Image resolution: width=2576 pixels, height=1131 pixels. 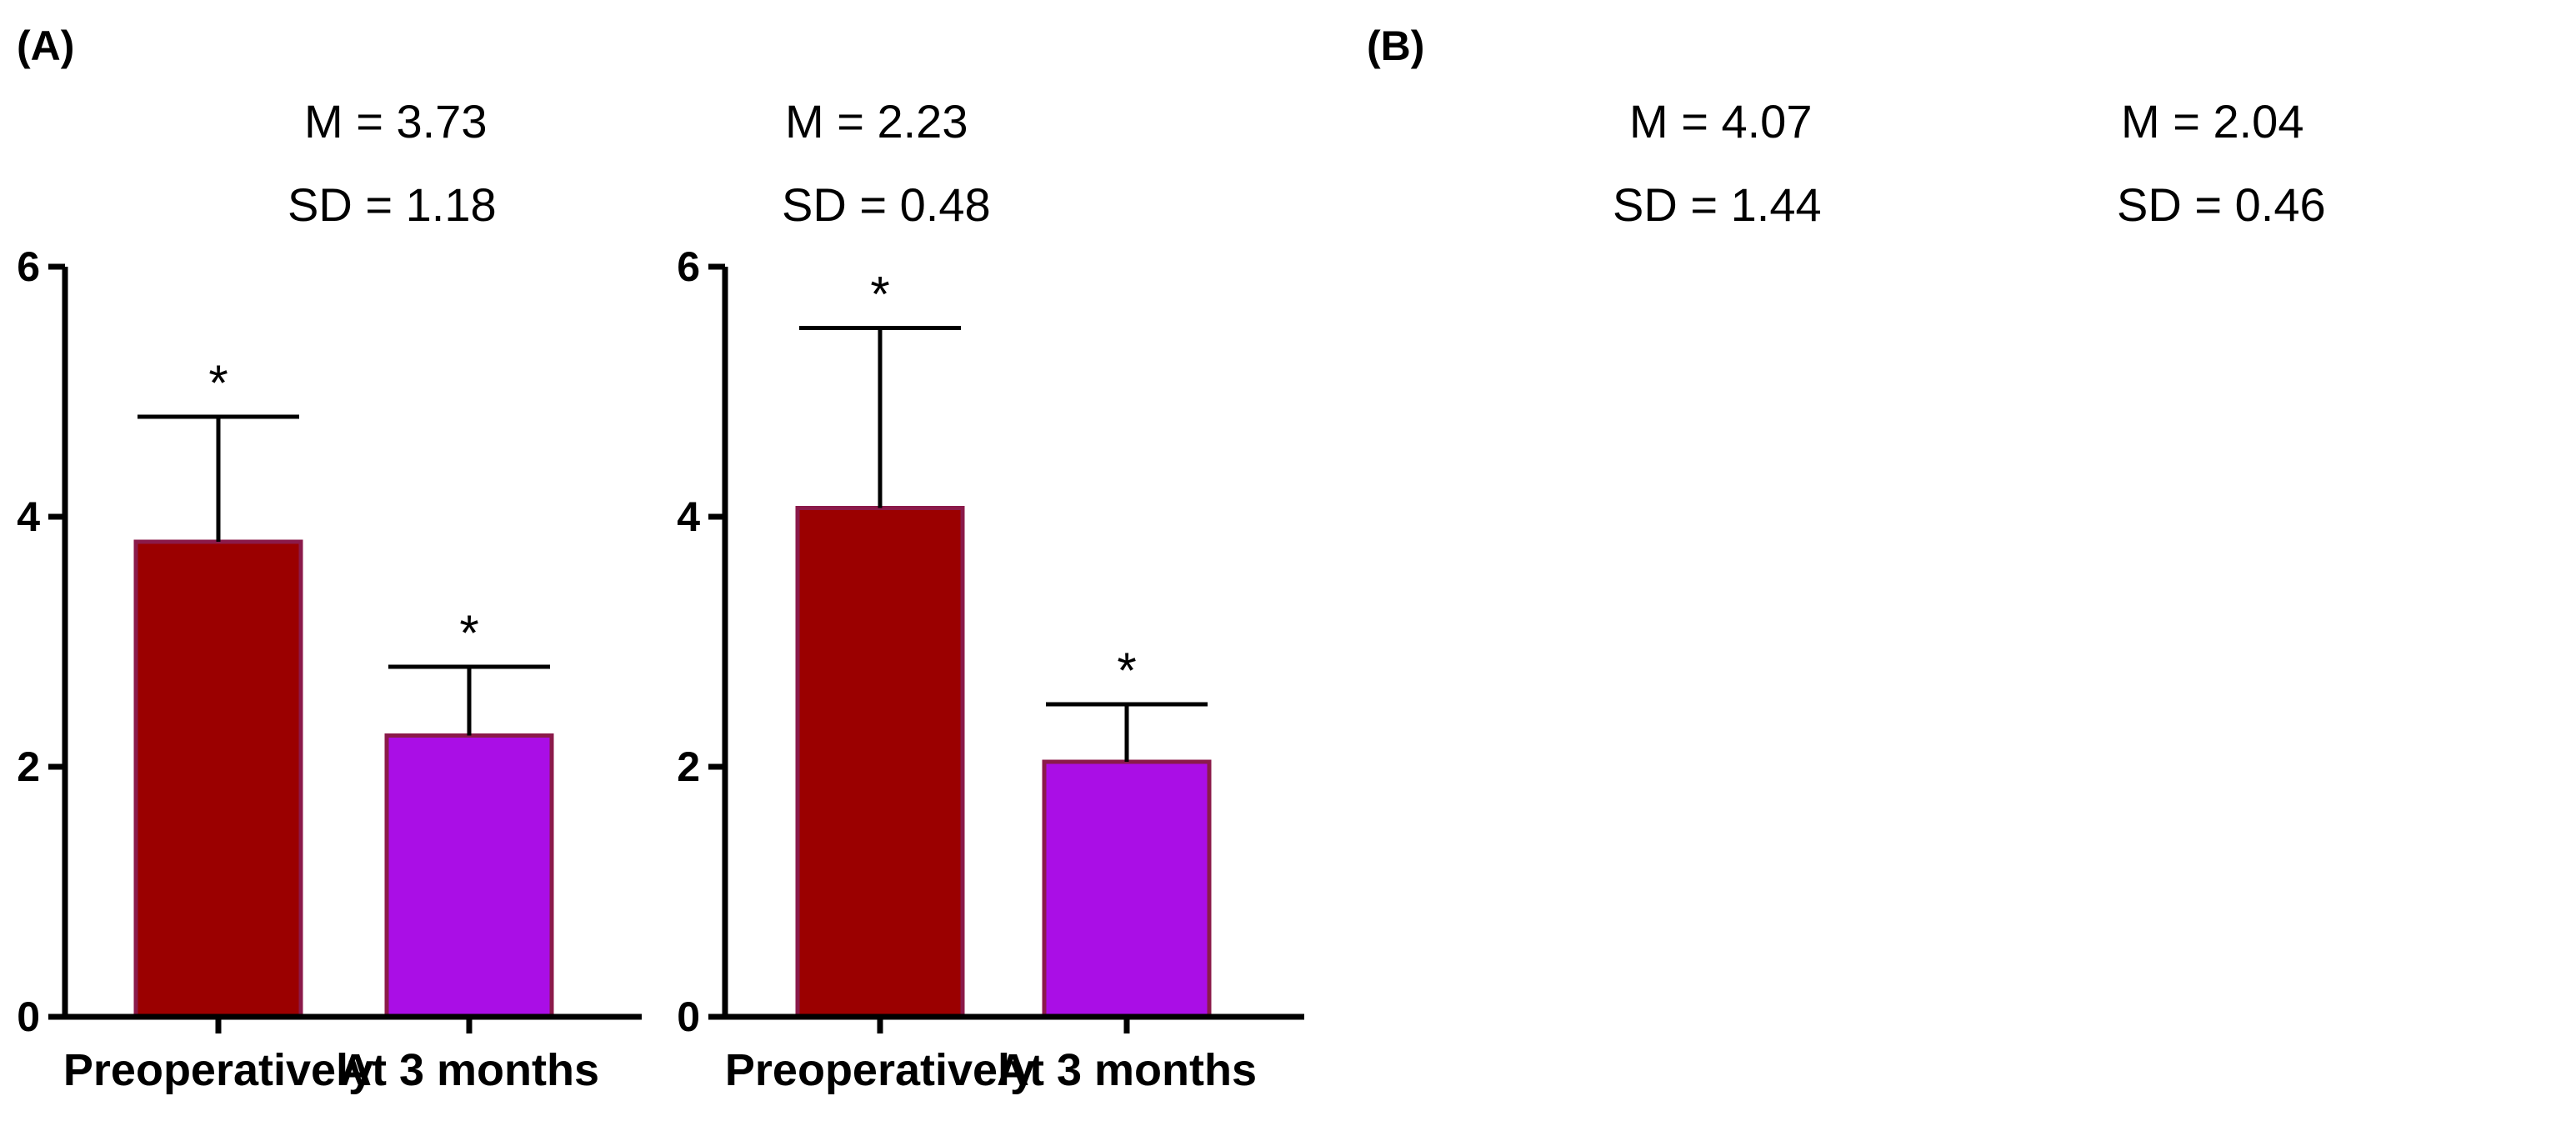 What do you see at coordinates (1396, 46) in the screenshot?
I see `panel-b-label: (B)` at bounding box center [1396, 46].